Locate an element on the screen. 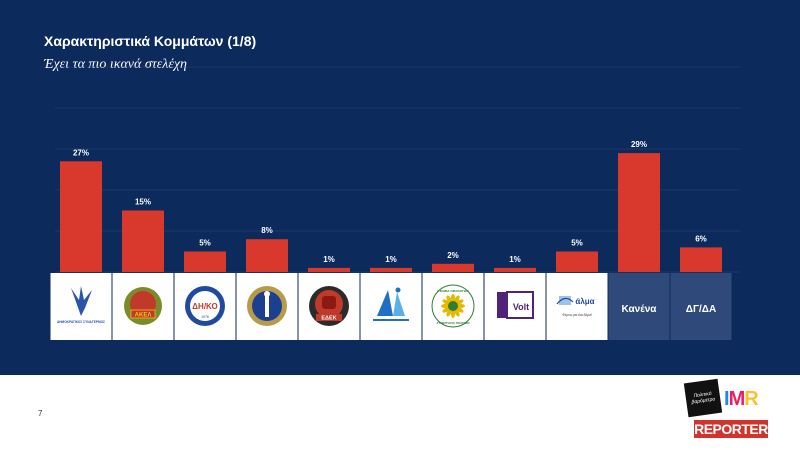 This screenshot has width=800, height=450. diko-emblem-icon: ΔΗ/ΚΟ 1976 is located at coordinates (205, 306).